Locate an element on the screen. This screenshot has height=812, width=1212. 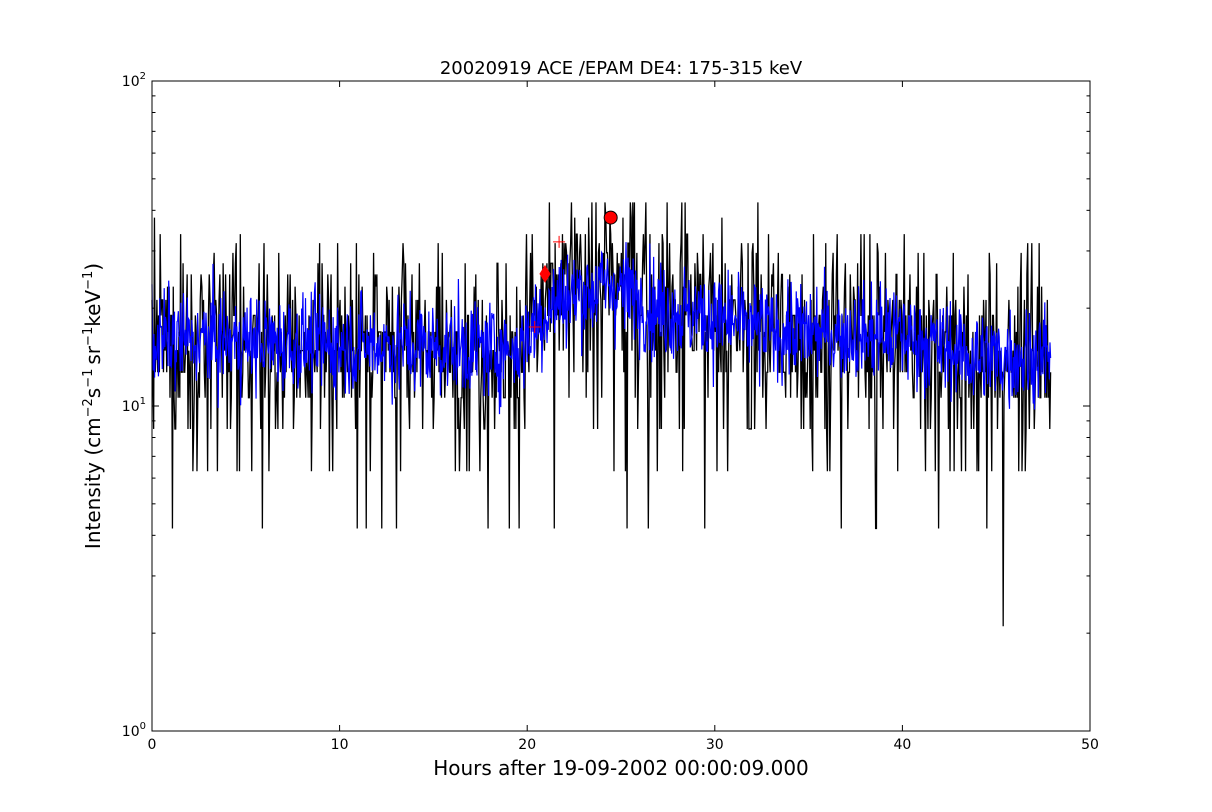
y-tick-label: 10⁰ is located at coordinates (134, 730).